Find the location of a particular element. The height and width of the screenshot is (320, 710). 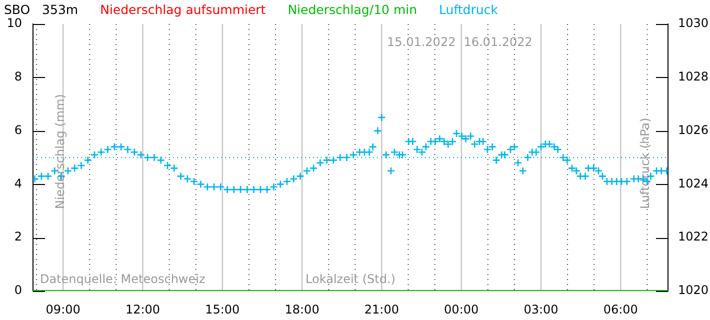

y-tick-label: 2 is located at coordinates (18, 237).